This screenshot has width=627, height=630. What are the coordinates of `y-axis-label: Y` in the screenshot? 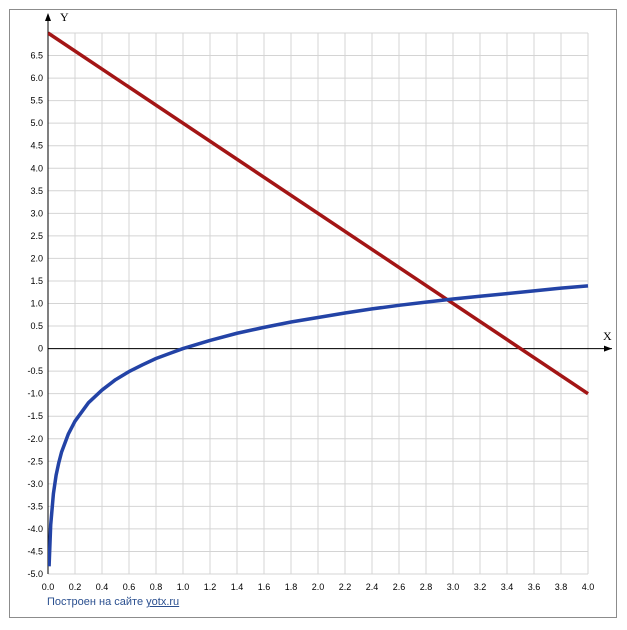 It's located at (64, 17).